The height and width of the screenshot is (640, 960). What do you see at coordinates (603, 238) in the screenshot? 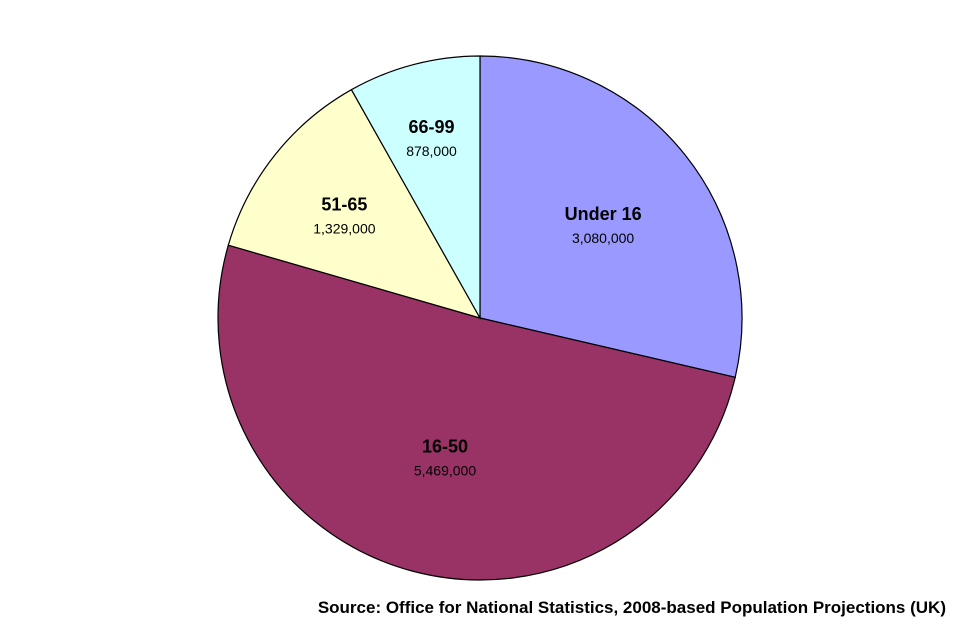
I see `slice-value-under-16: 3,080,000` at bounding box center [603, 238].